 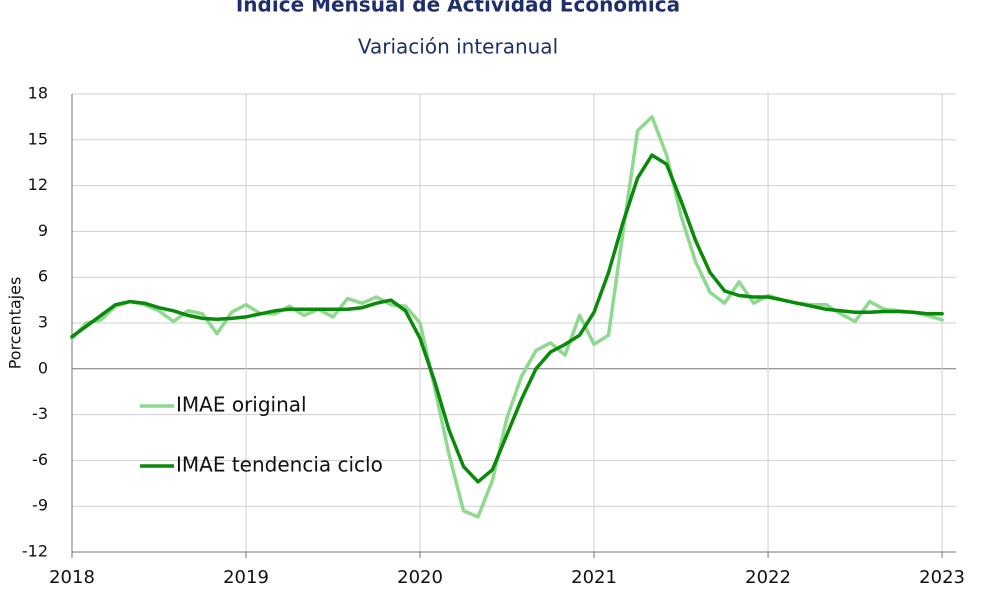 I want to click on y-tick-label: -6, so click(x=40, y=459).